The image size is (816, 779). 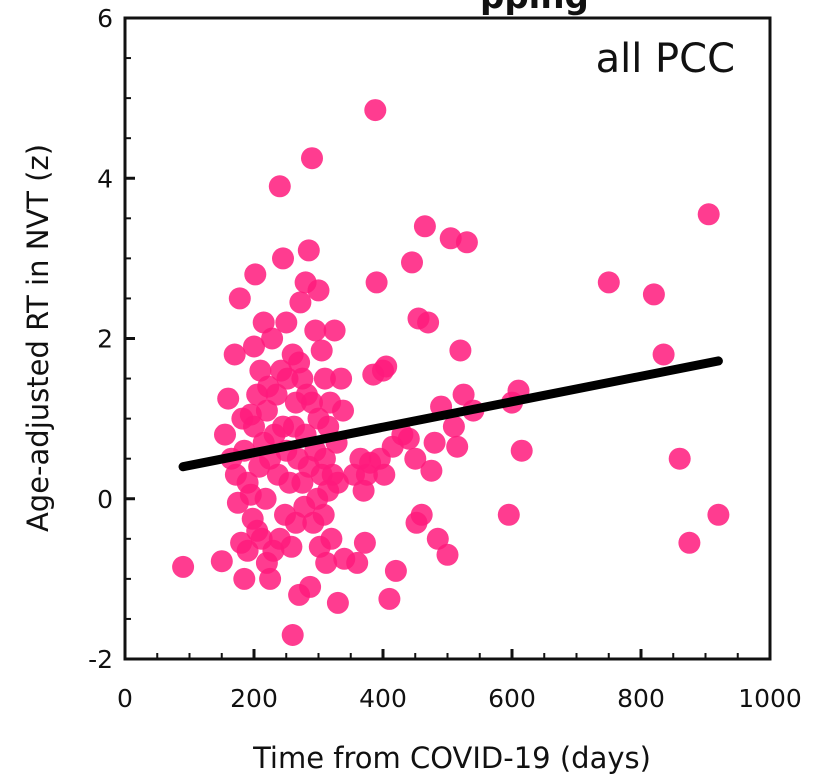 What do you see at coordinates (105, 18) in the screenshot?
I see `y-tick-label: 6` at bounding box center [105, 18].